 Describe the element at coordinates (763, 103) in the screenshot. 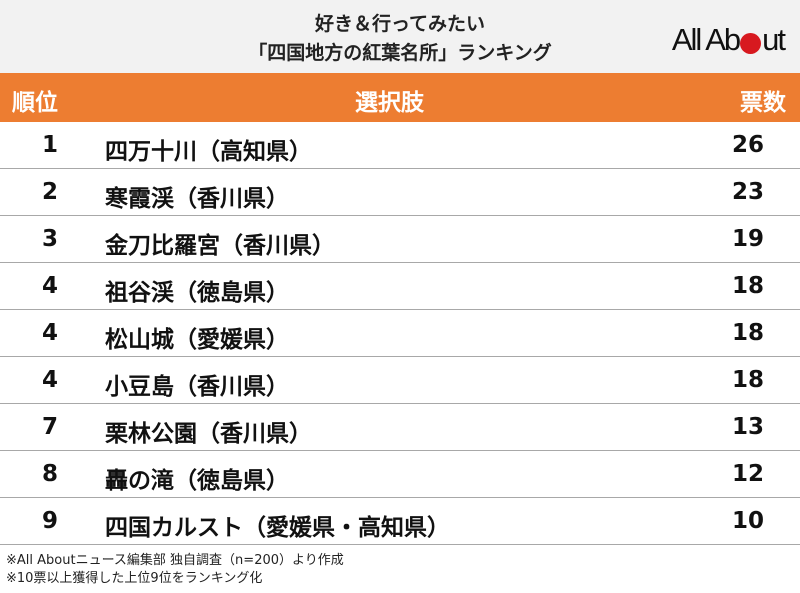

I see `column-votes: 票数` at that location.